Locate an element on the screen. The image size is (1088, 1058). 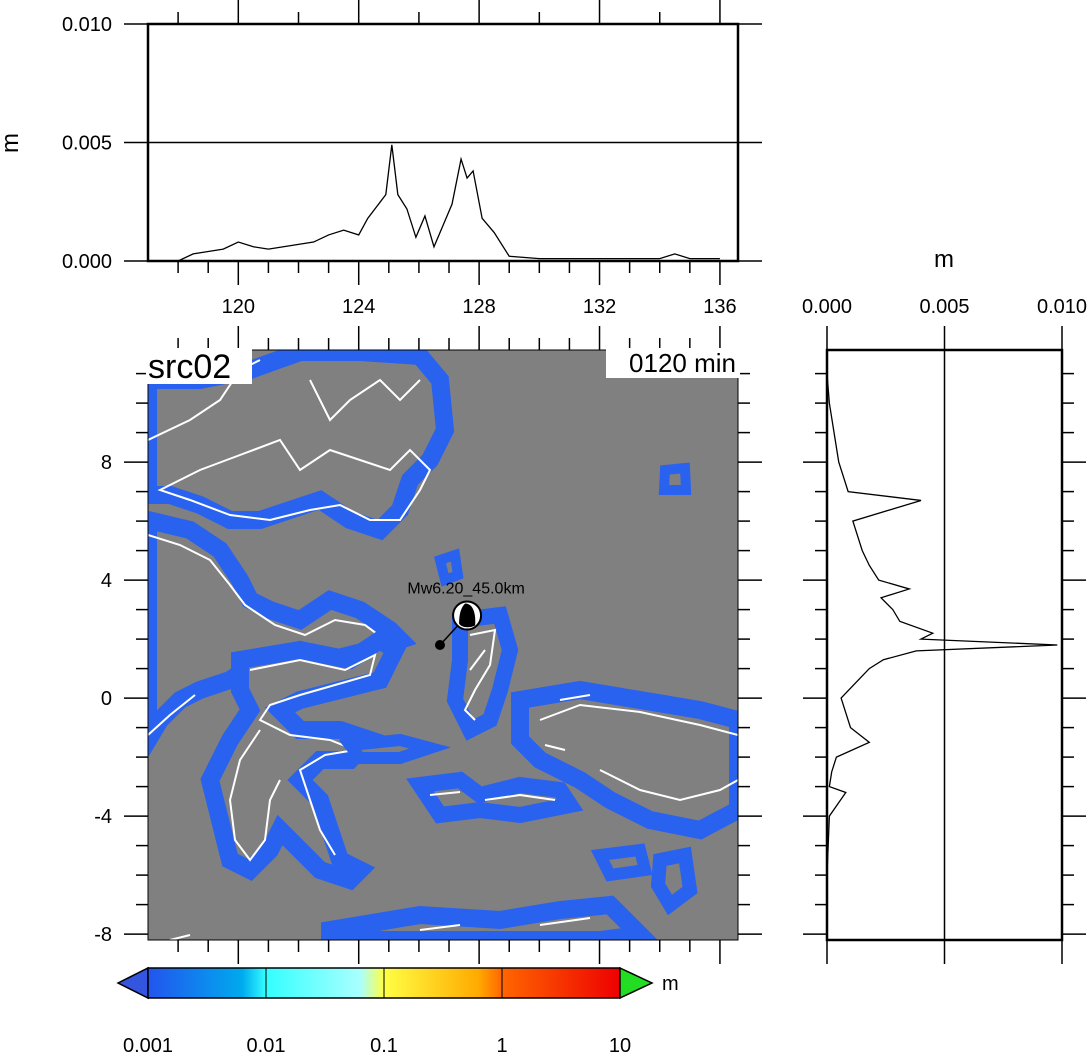
coastline-halmahera is located at coordinates (480, 674).